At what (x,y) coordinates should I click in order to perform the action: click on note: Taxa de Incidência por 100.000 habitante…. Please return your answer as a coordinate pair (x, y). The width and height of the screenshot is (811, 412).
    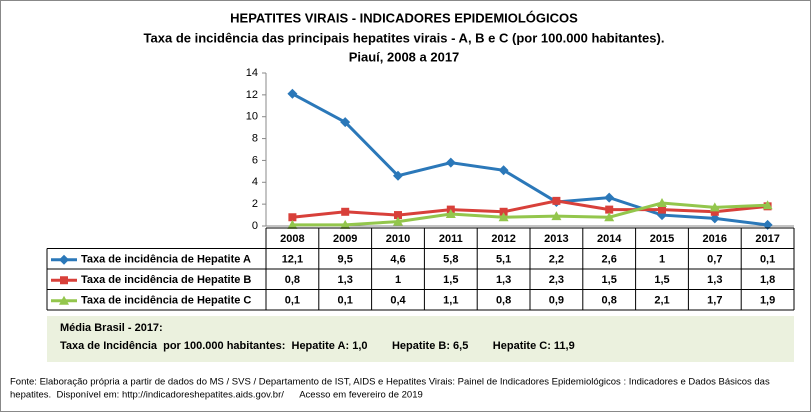
    Looking at the image, I should click on (317, 346).